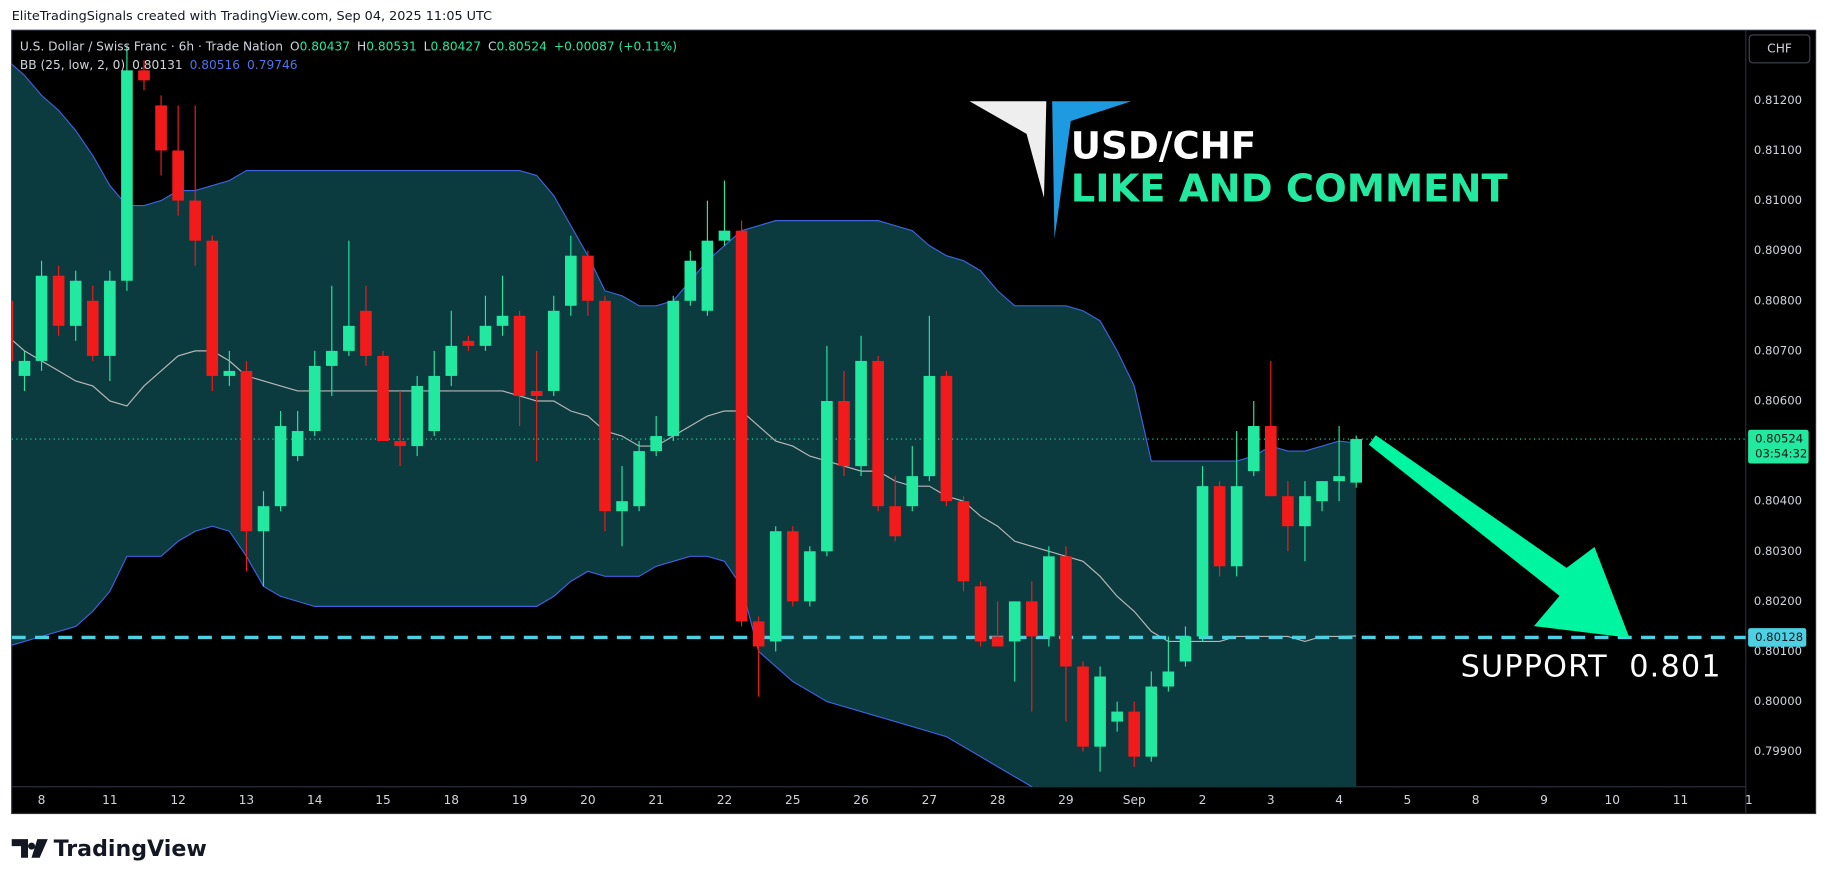  Describe the element at coordinates (1499, 536) in the screenshot. I see `arrow` at that location.